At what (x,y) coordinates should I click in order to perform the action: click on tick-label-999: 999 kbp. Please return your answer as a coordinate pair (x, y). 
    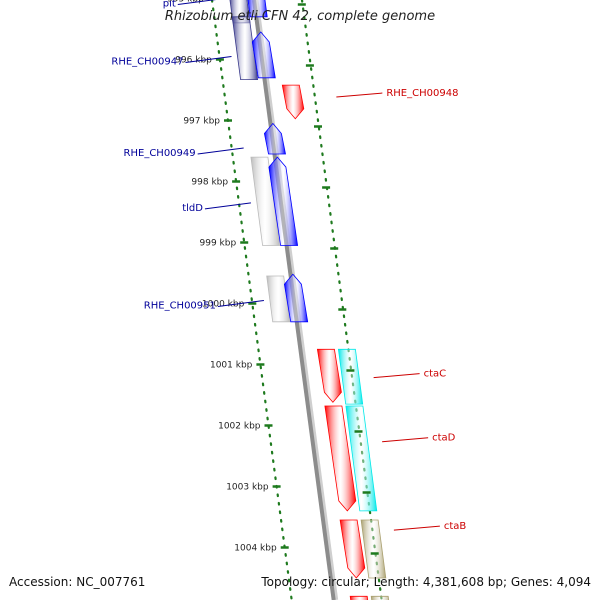
    Looking at the image, I should click on (218, 244).